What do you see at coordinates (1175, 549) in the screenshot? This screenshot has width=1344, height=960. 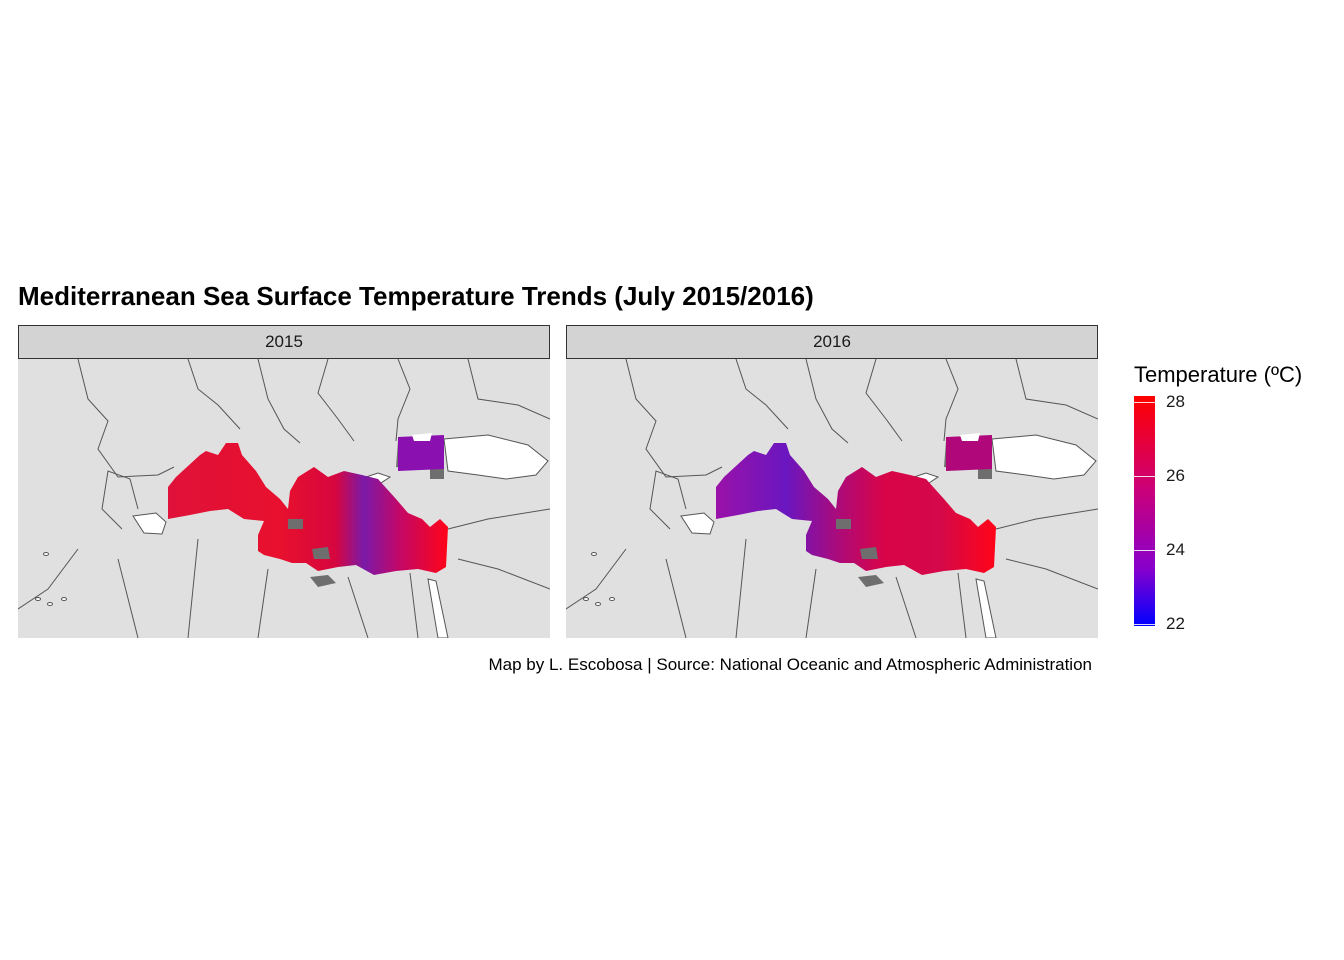 I see `legend-label-24: 24` at bounding box center [1175, 549].